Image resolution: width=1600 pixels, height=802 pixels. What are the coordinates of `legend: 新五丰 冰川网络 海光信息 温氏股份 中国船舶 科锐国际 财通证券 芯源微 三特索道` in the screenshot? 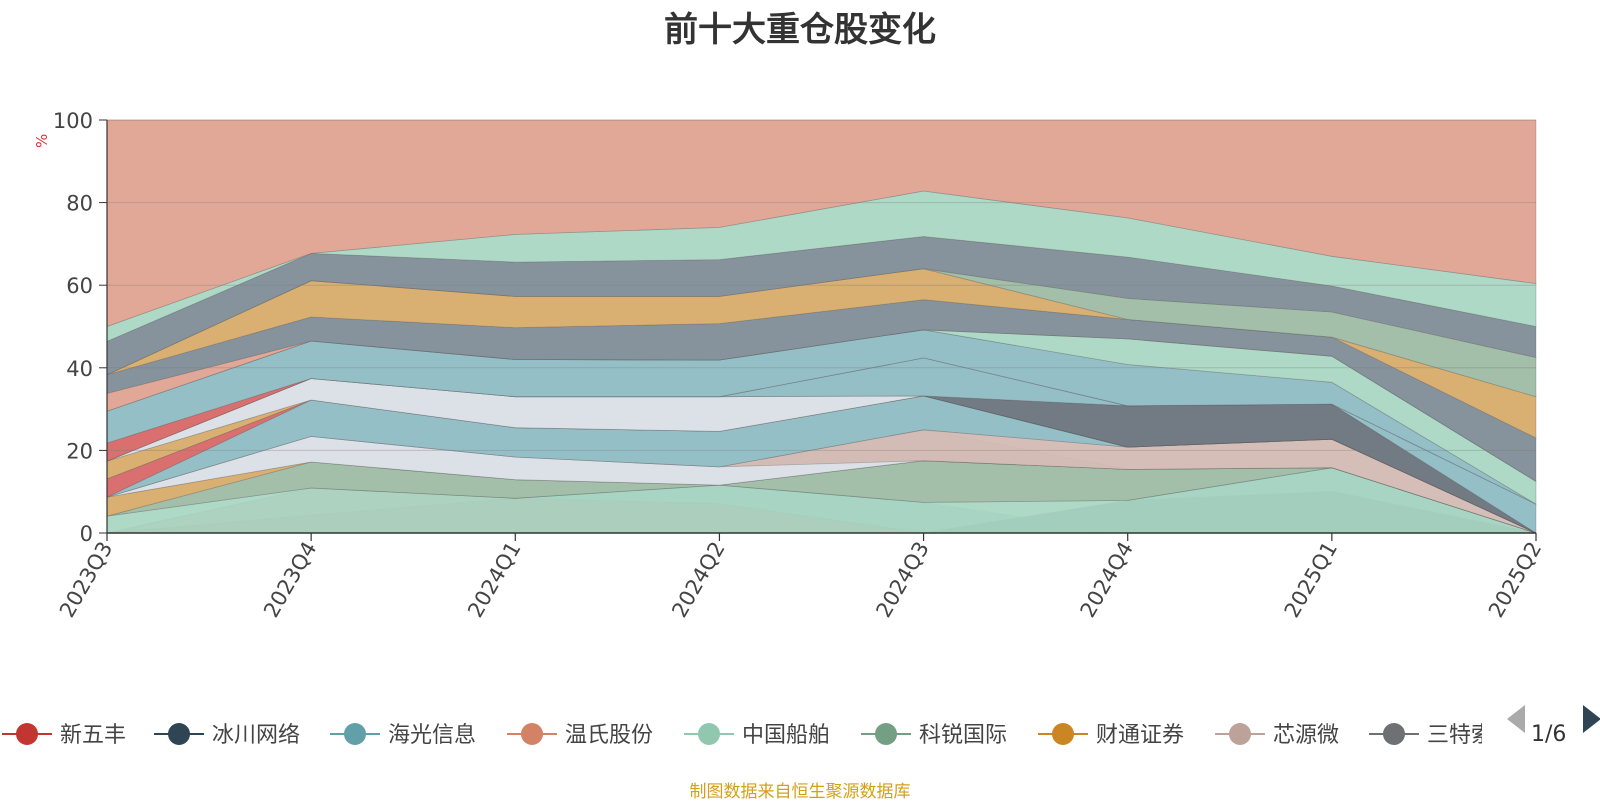 It's located at (758, 735).